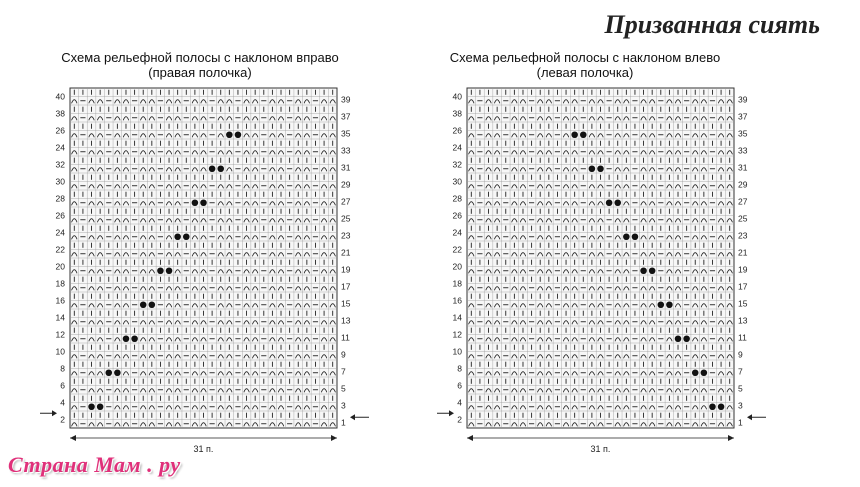 Image resolution: width=860 pixels, height=487 pixels. What do you see at coordinates (334, 438) in the screenshot?
I see `dimension-arrowhead` at bounding box center [334, 438].